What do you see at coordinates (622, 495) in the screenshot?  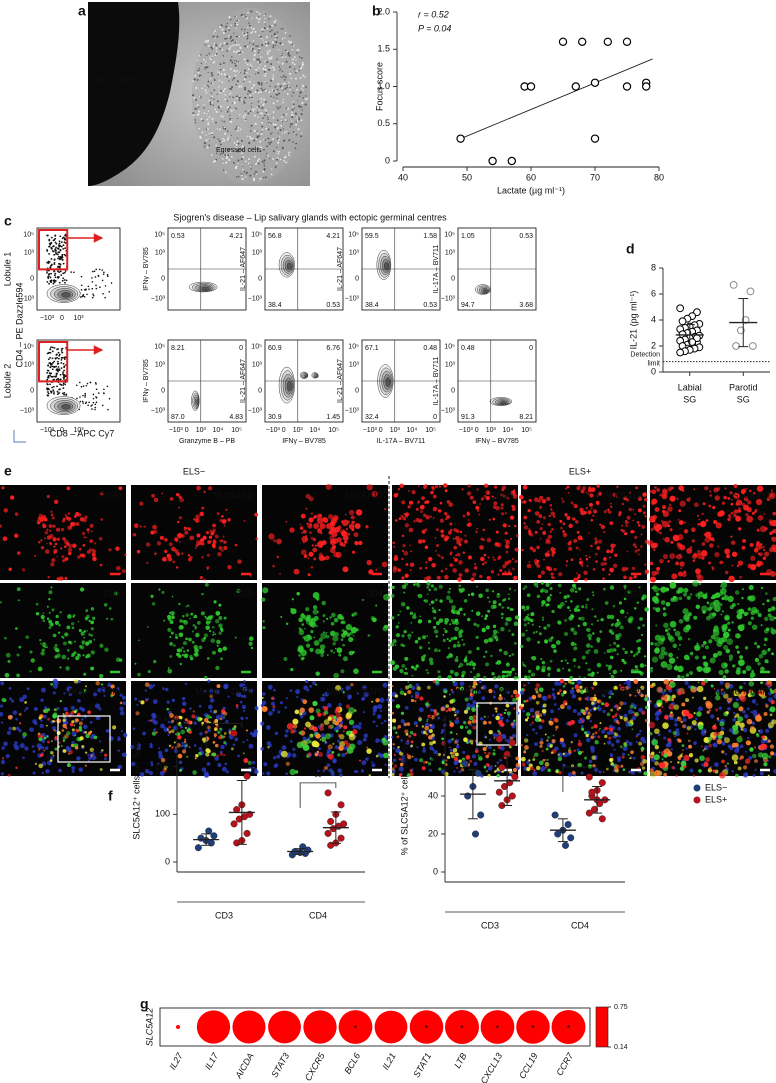 I see `stain-label: SLC5A12` at bounding box center [622, 495].